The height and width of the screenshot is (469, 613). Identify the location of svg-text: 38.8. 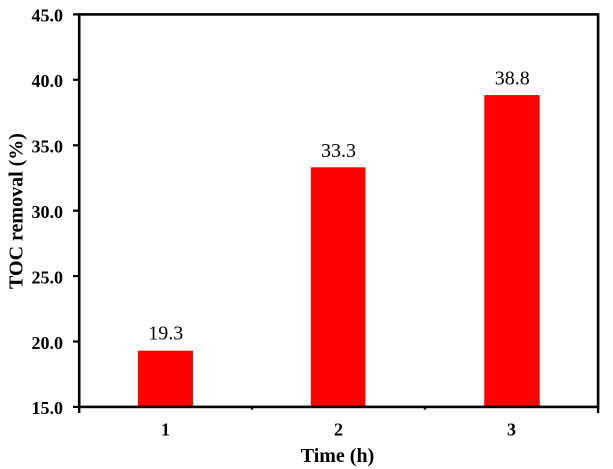
(512, 78).